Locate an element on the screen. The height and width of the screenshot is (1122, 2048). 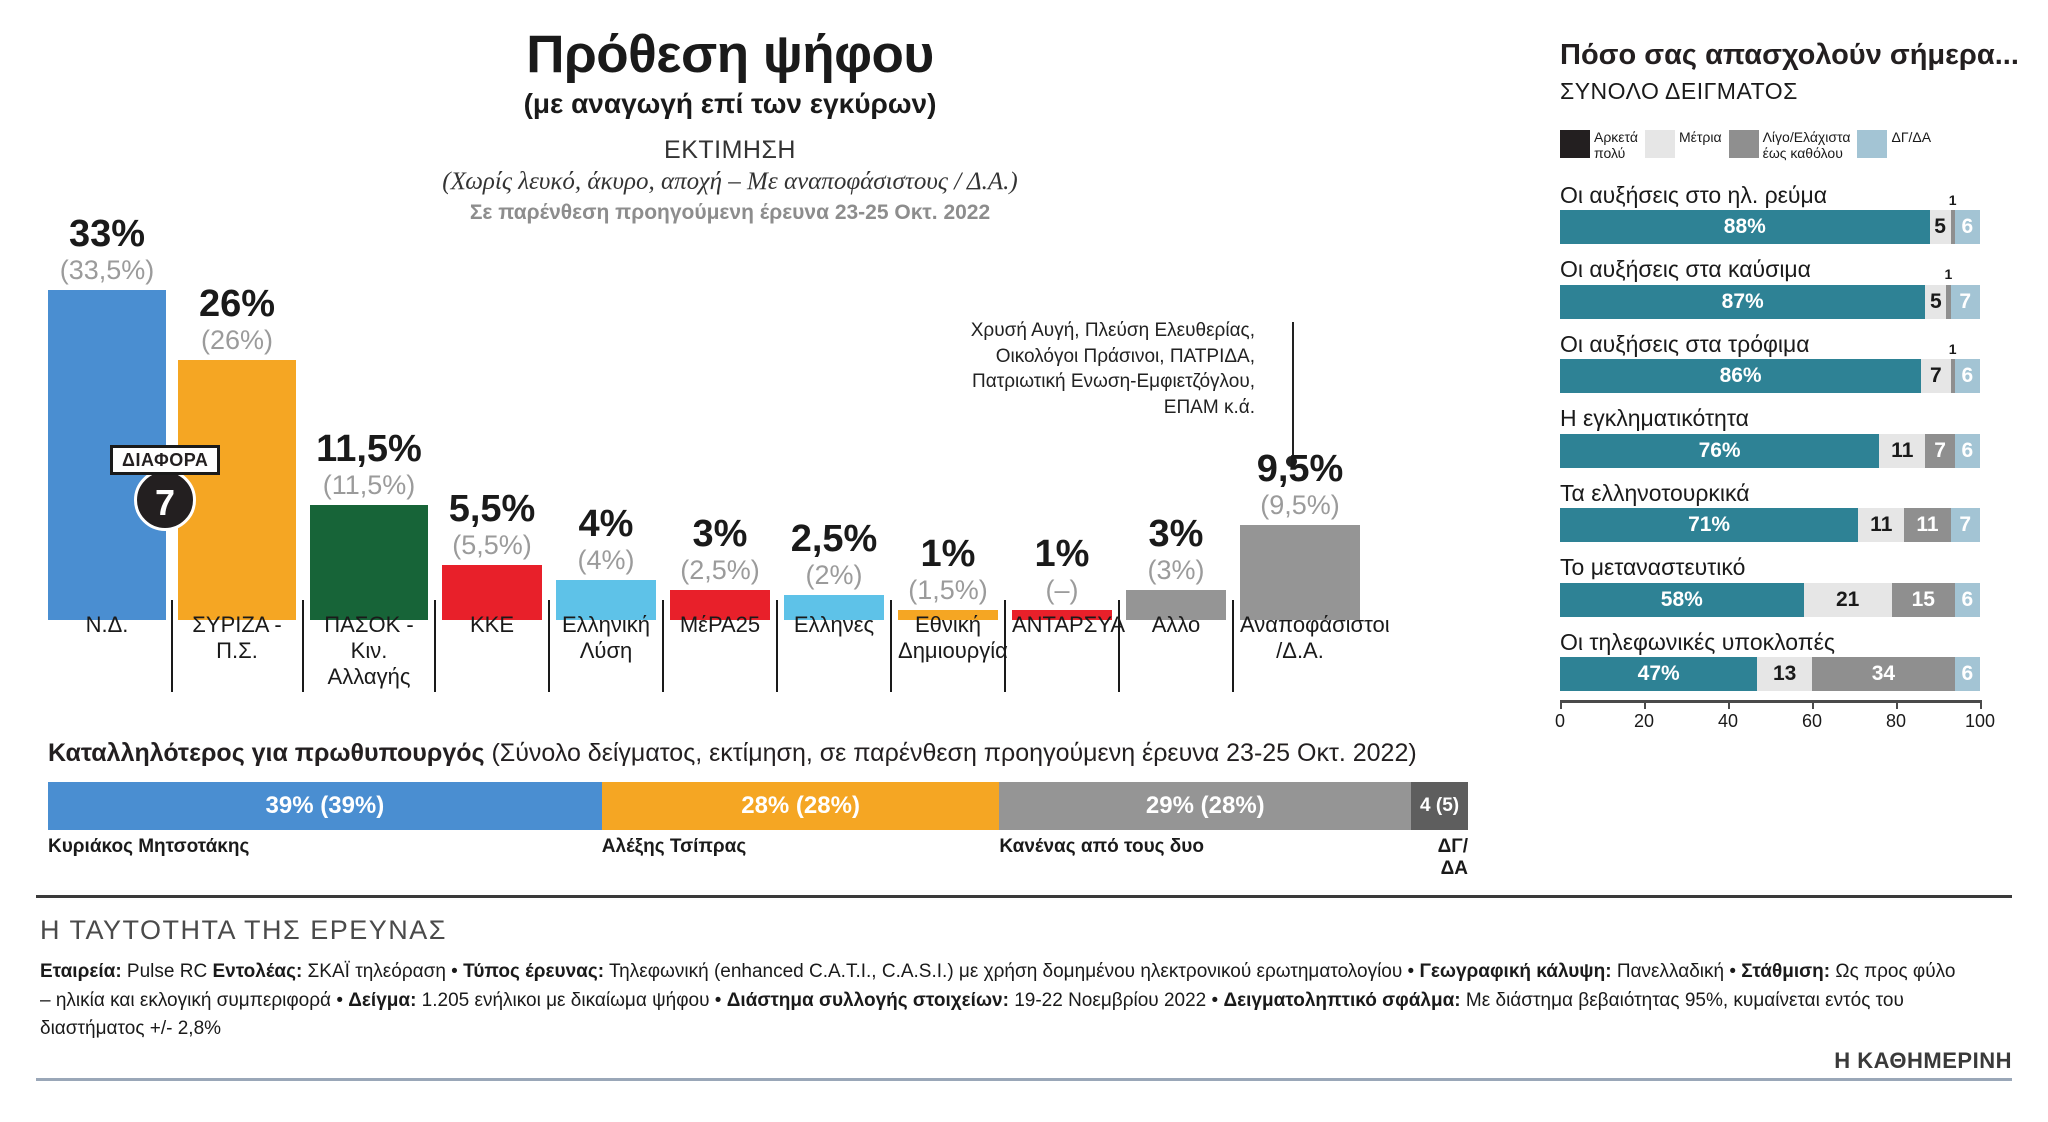
axis-tick-label-0: 0 is located at coordinates (1560, 721).